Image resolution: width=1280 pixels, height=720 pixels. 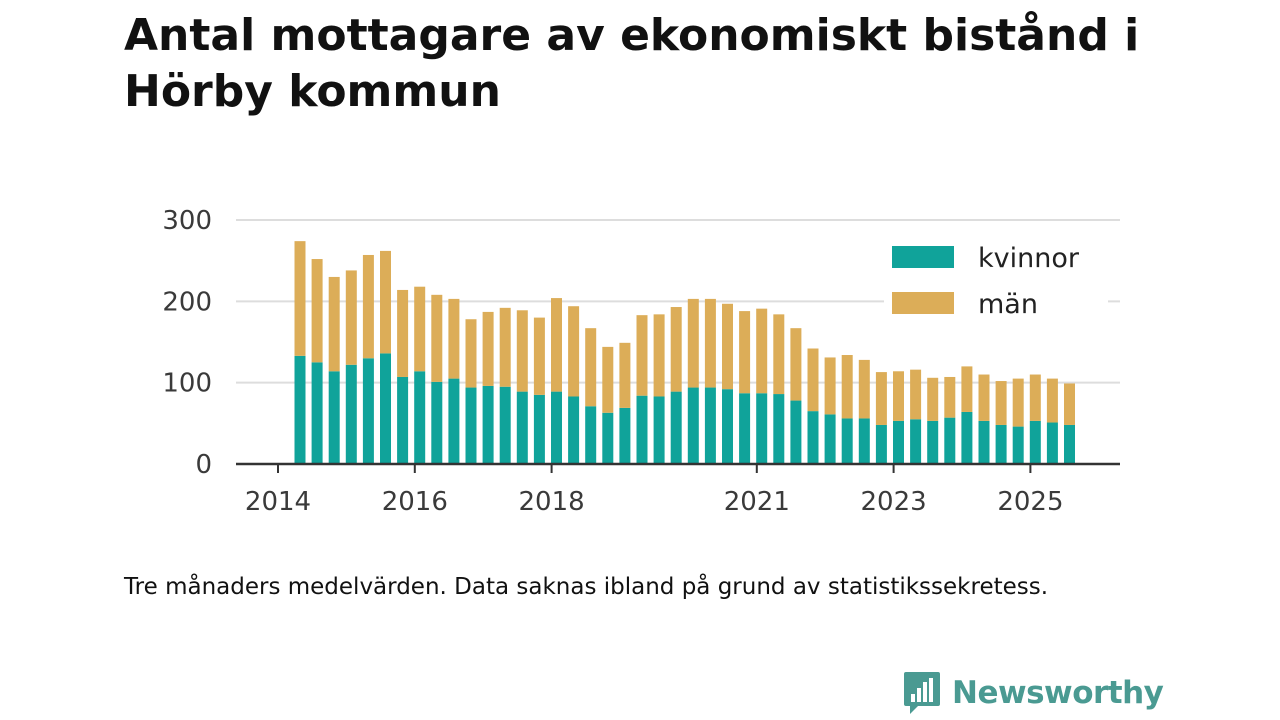 What do you see at coordinates (1008, 304) in the screenshot?
I see `legend-label-man: män` at bounding box center [1008, 304].